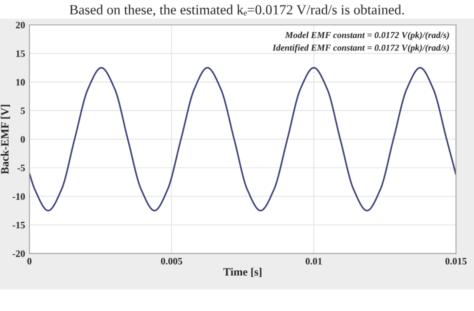  I want to click on annotation: Model EMF constant = 0.0172 V(pk)/(rad/s), so click(367, 36).